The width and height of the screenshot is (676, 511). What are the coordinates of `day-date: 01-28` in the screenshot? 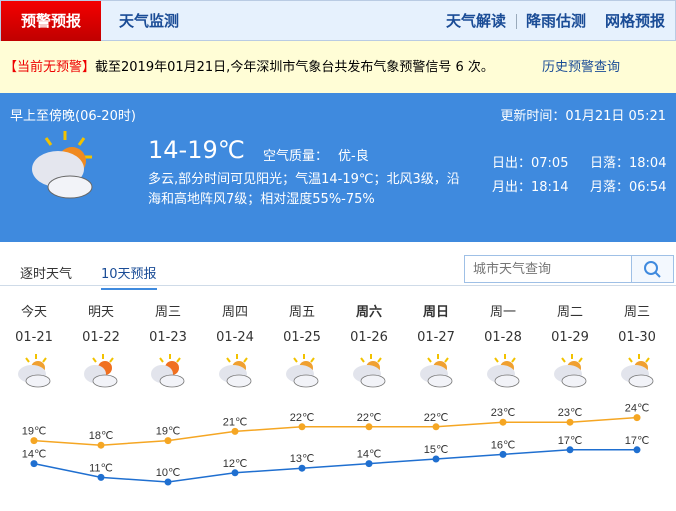 It's located at (503, 337).